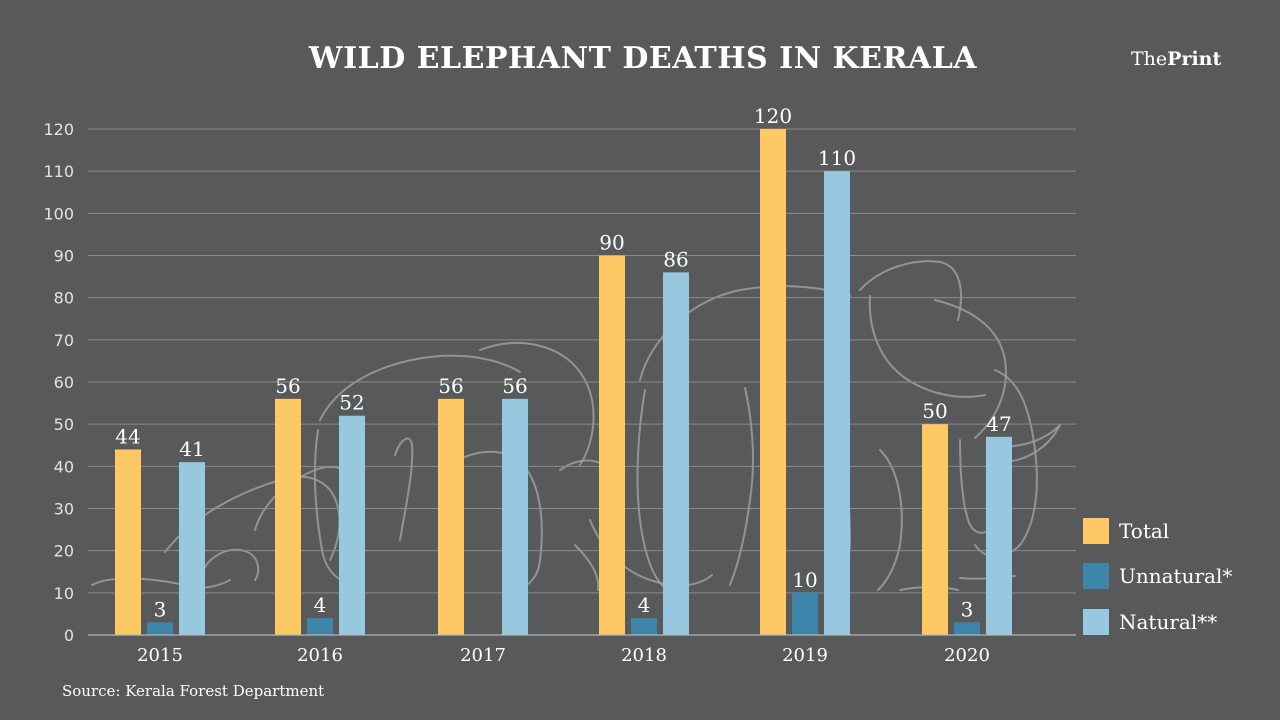 The width and height of the screenshot is (1280, 720). What do you see at coordinates (999, 535) in the screenshot?
I see `bar-natural-2020` at bounding box center [999, 535].